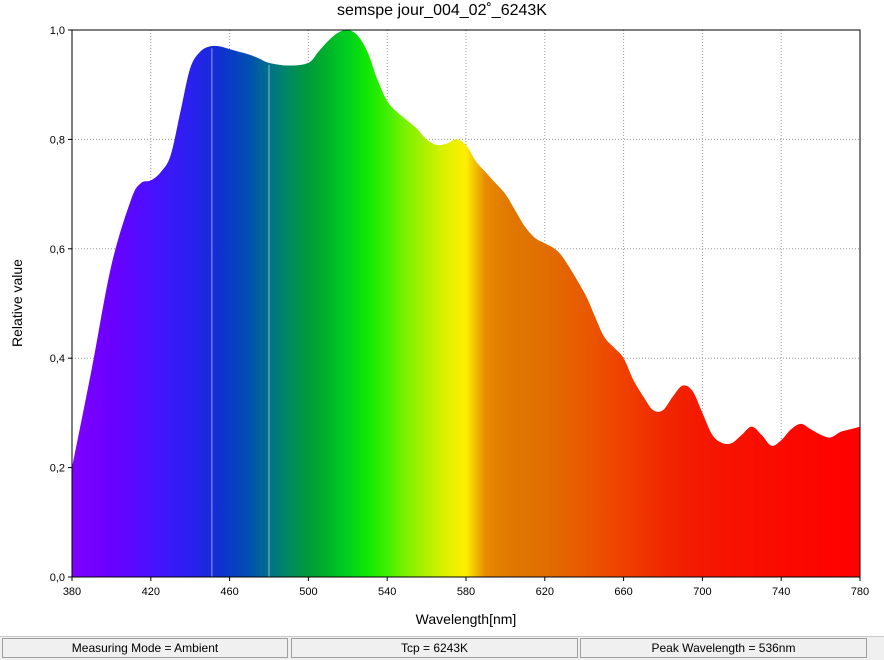  I want to click on marker-layer, so click(240, 312).